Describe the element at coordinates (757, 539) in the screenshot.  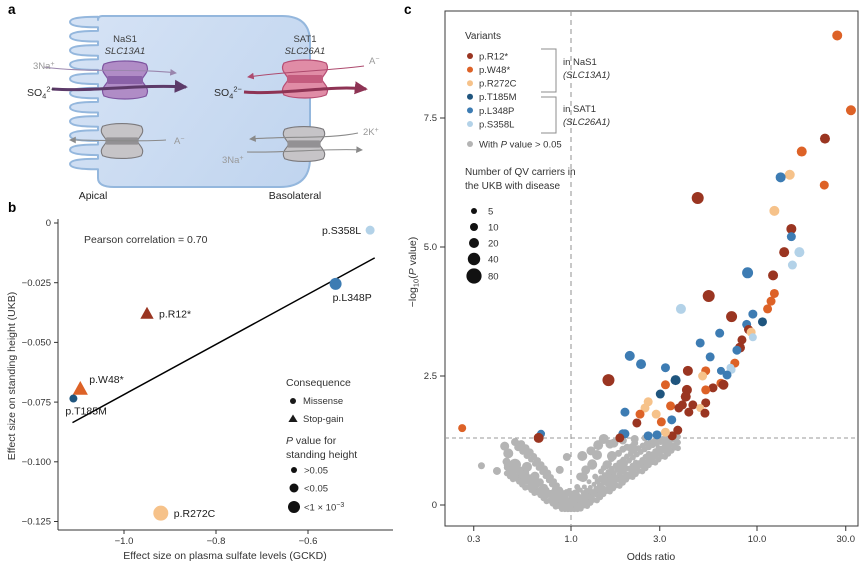
I see `x-tick-label: 10.0` at that location.